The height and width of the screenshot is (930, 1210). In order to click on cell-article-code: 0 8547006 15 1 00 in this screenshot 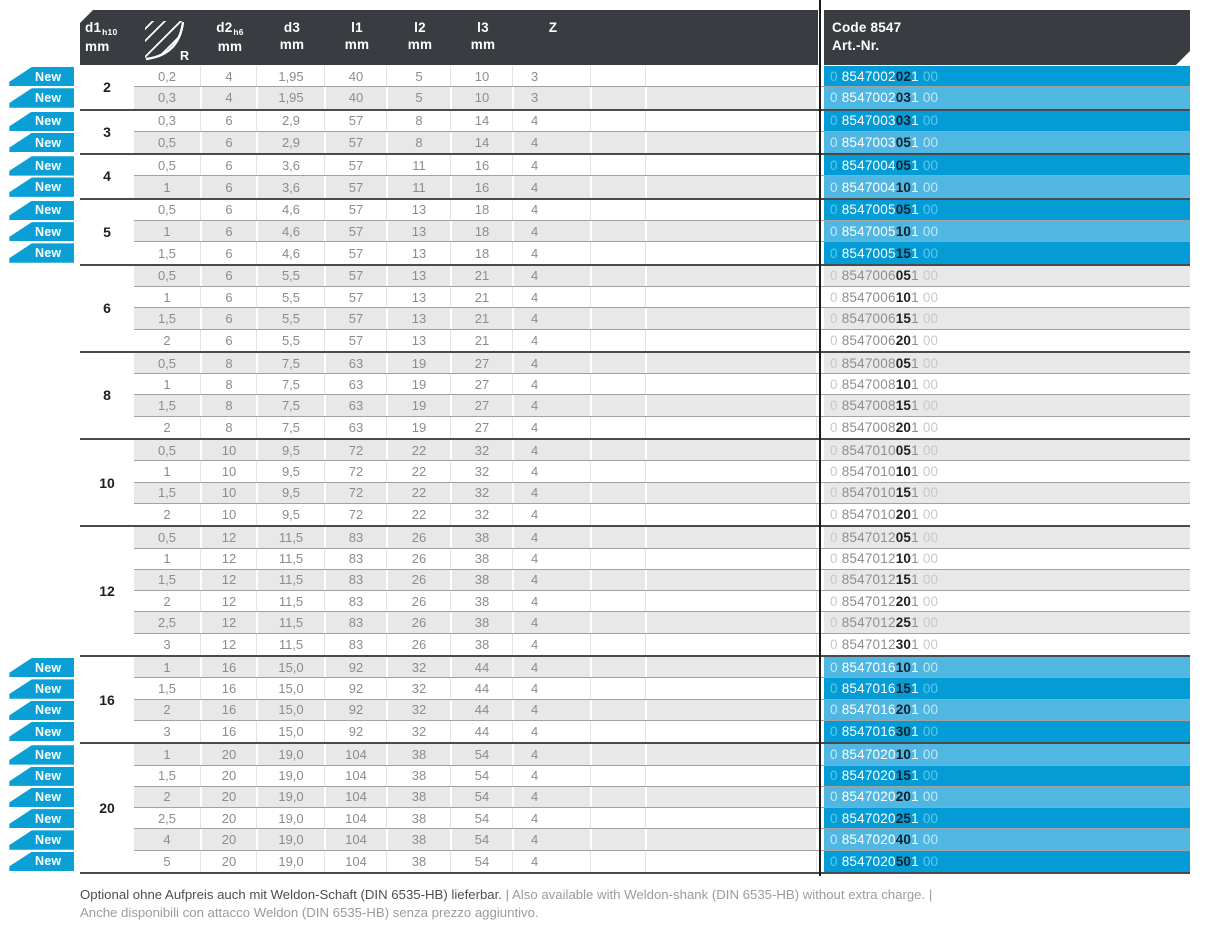, I will do `click(1007, 318)`.